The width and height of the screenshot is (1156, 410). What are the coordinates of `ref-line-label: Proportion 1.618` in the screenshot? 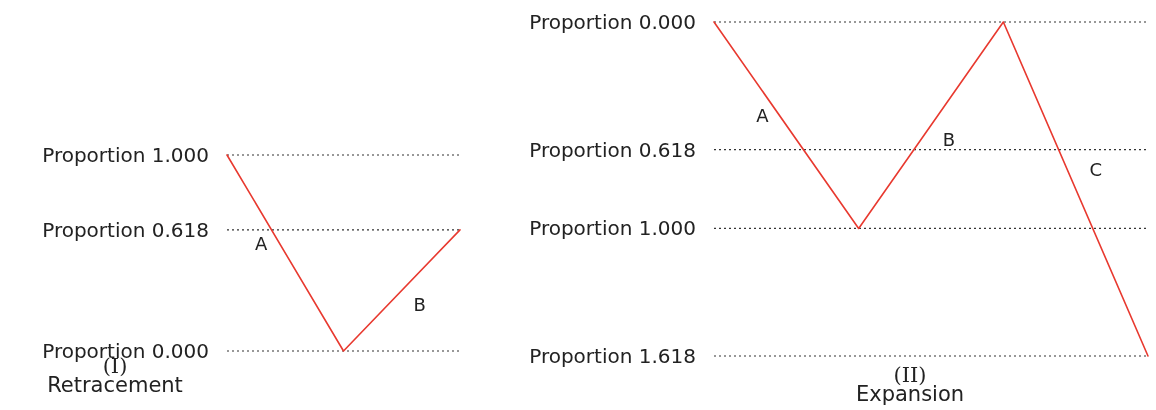 It's located at (612, 356).